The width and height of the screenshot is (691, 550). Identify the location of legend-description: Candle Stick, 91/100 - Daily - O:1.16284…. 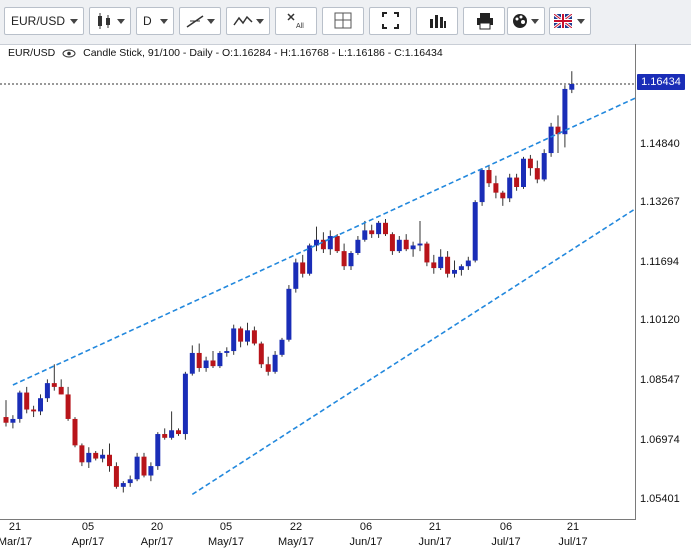
(263, 53).